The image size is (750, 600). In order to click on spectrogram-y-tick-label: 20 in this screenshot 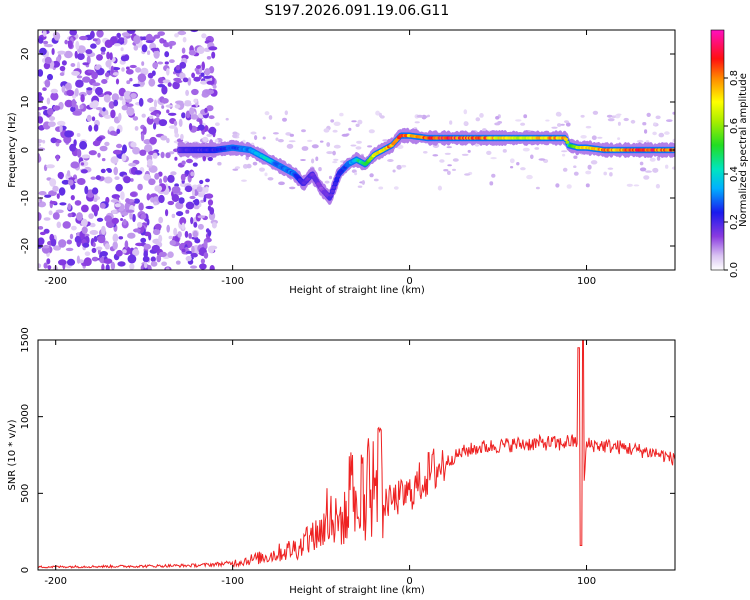, I will do `click(25, 54)`.